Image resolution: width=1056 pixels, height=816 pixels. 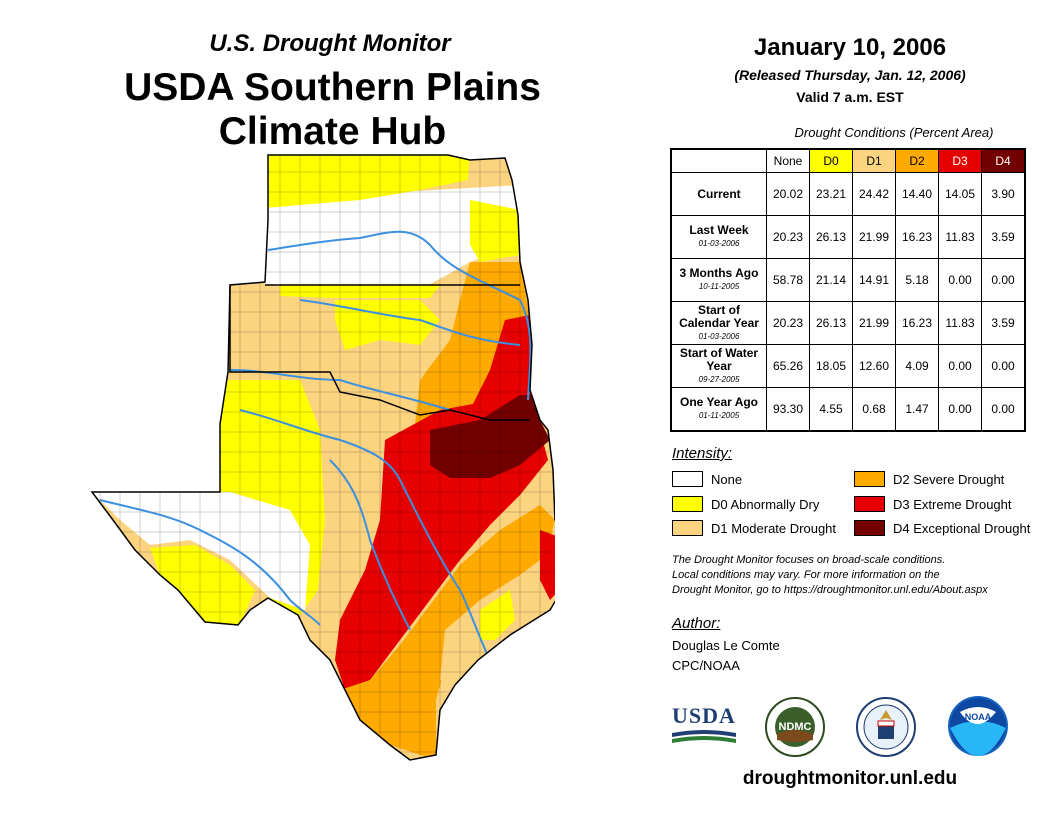 I want to click on footer-url: droughtmonitor.unl.edu, so click(x=850, y=778).